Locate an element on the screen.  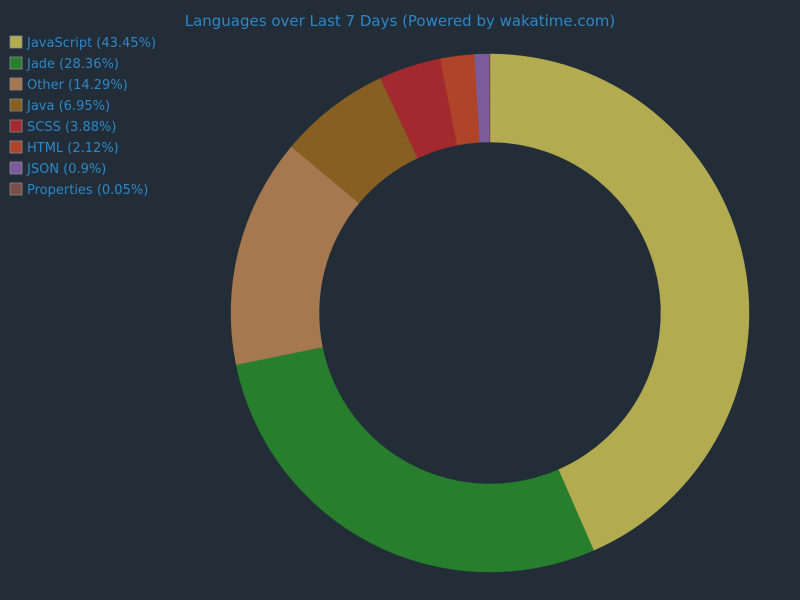
legend-item-properties: Properties (0.05%) is located at coordinates (78, 190).